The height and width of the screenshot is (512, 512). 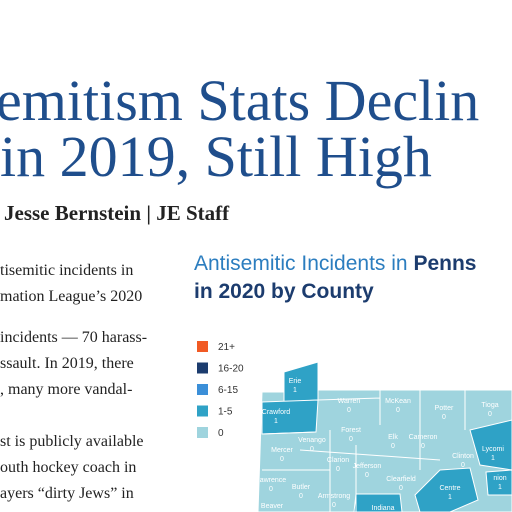 I want to click on county-name: Erie, so click(x=295, y=381).